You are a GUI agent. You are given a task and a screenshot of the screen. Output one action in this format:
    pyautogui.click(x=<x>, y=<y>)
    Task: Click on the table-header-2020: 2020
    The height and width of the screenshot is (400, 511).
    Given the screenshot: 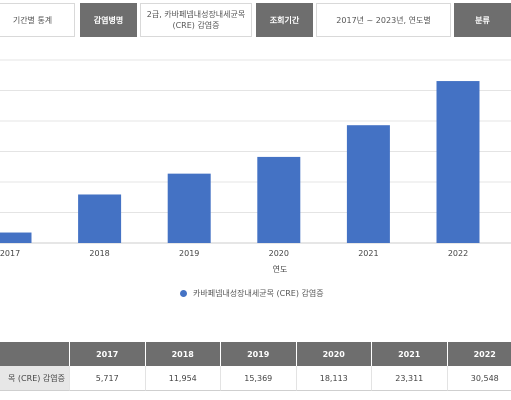 What is the action you would take?
    pyautogui.click(x=334, y=354)
    